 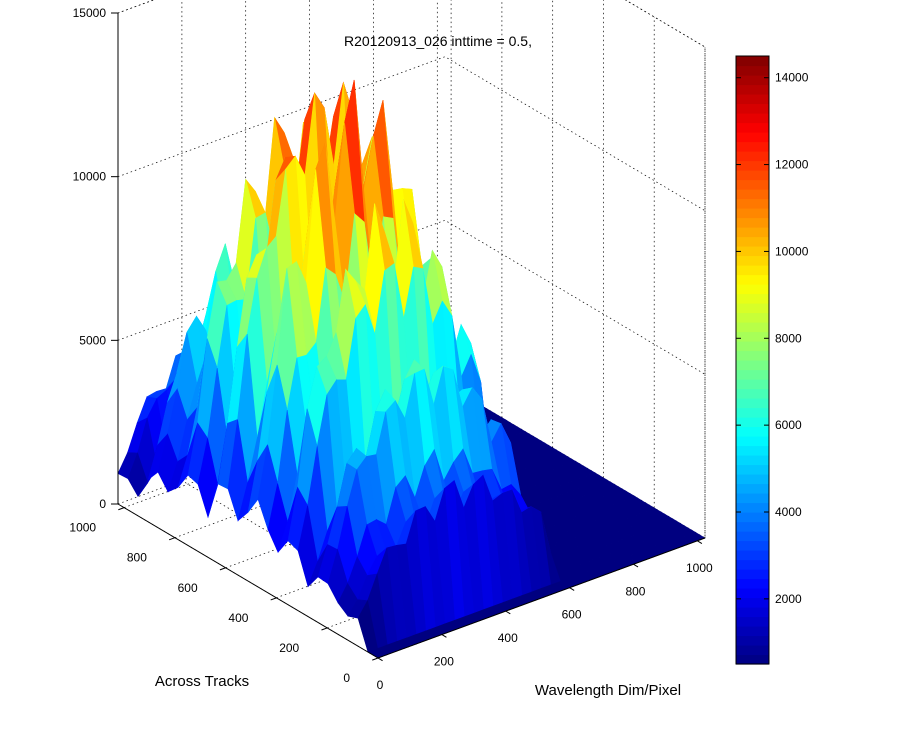 What do you see at coordinates (102, 504) in the screenshot?
I see `z-tick-label: 0` at bounding box center [102, 504].